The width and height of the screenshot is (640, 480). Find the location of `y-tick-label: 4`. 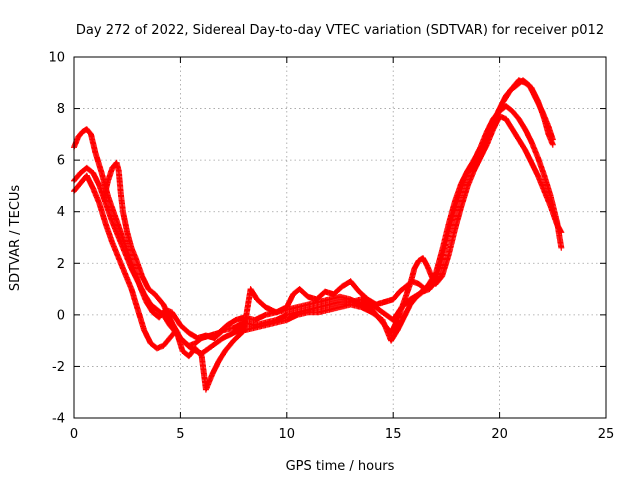

y-tick-label: 4 is located at coordinates (61, 212).